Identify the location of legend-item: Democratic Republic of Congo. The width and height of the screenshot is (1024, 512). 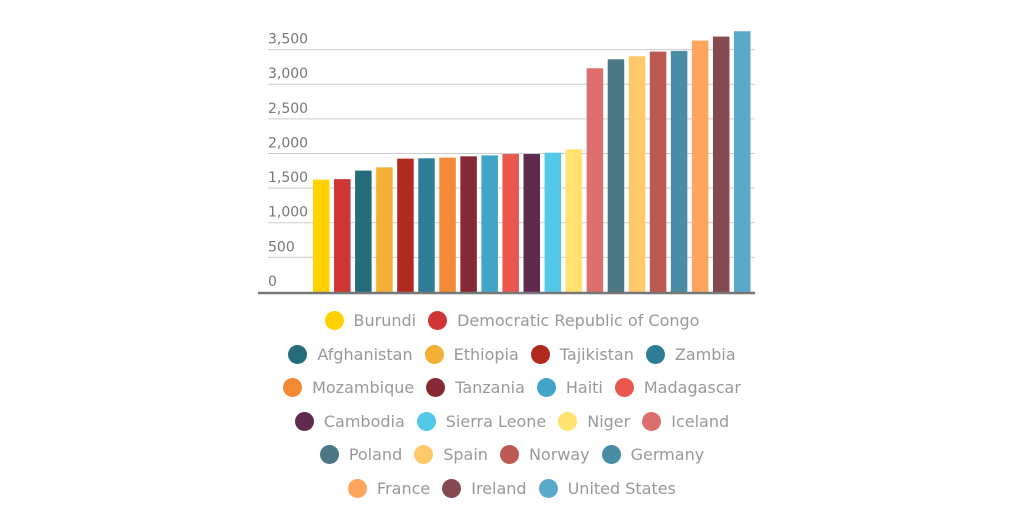
(563, 321).